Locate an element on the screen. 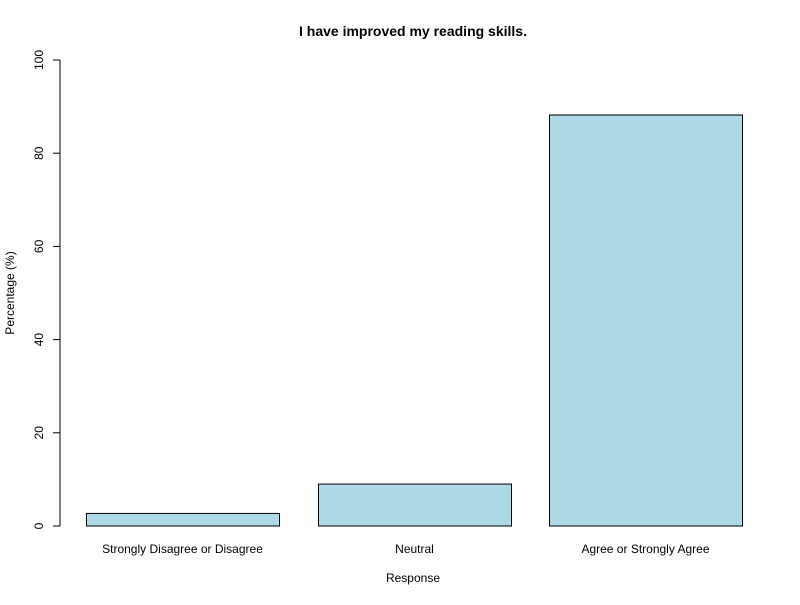 This screenshot has height=605, width=800. x-category-label: Strongly Disagree or Disagree is located at coordinates (182, 549).